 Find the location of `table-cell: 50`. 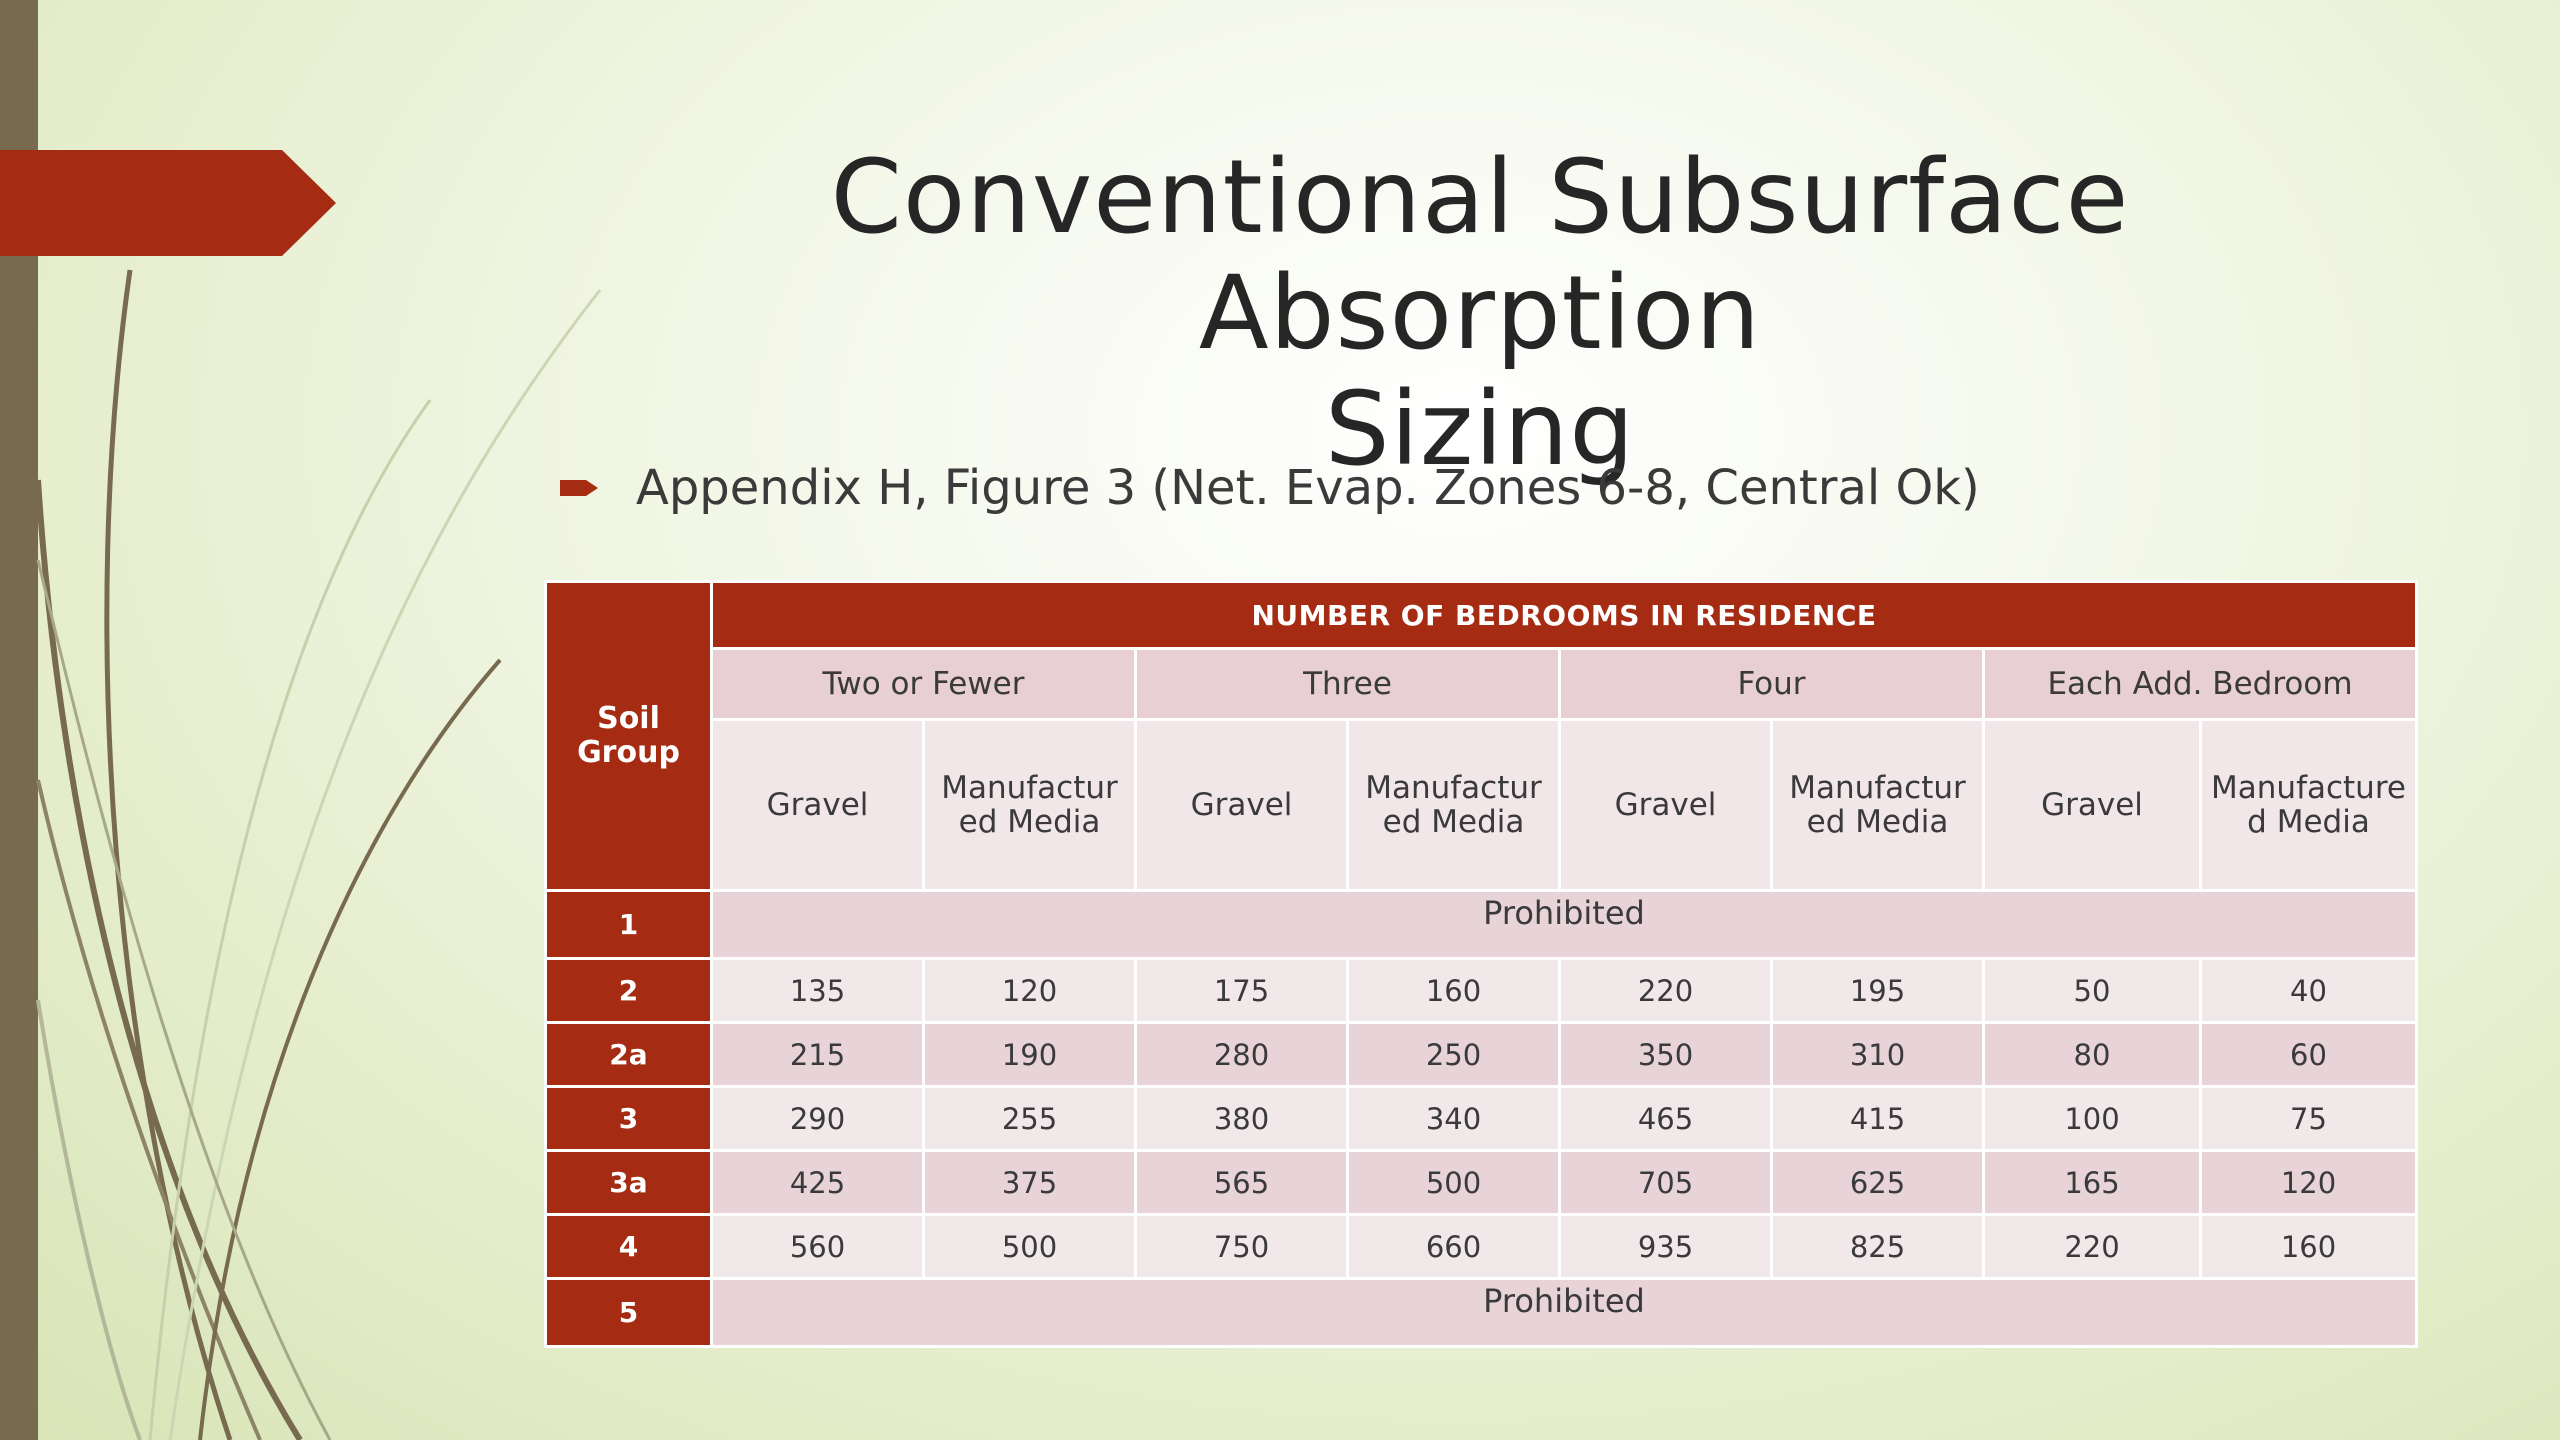

table-cell: 50 is located at coordinates (2092, 990).